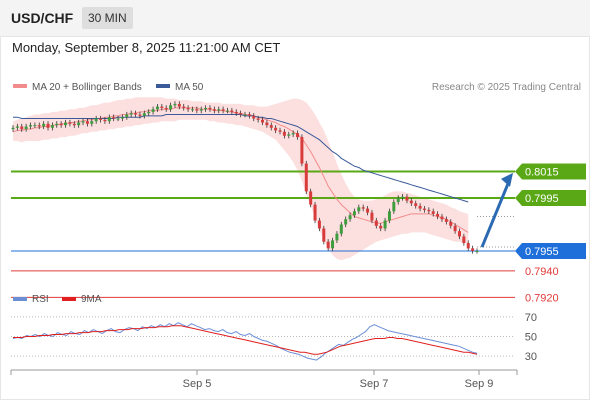  What do you see at coordinates (542, 252) in the screenshot?
I see `level-text-0.7955: 0.7955` at bounding box center [542, 252].